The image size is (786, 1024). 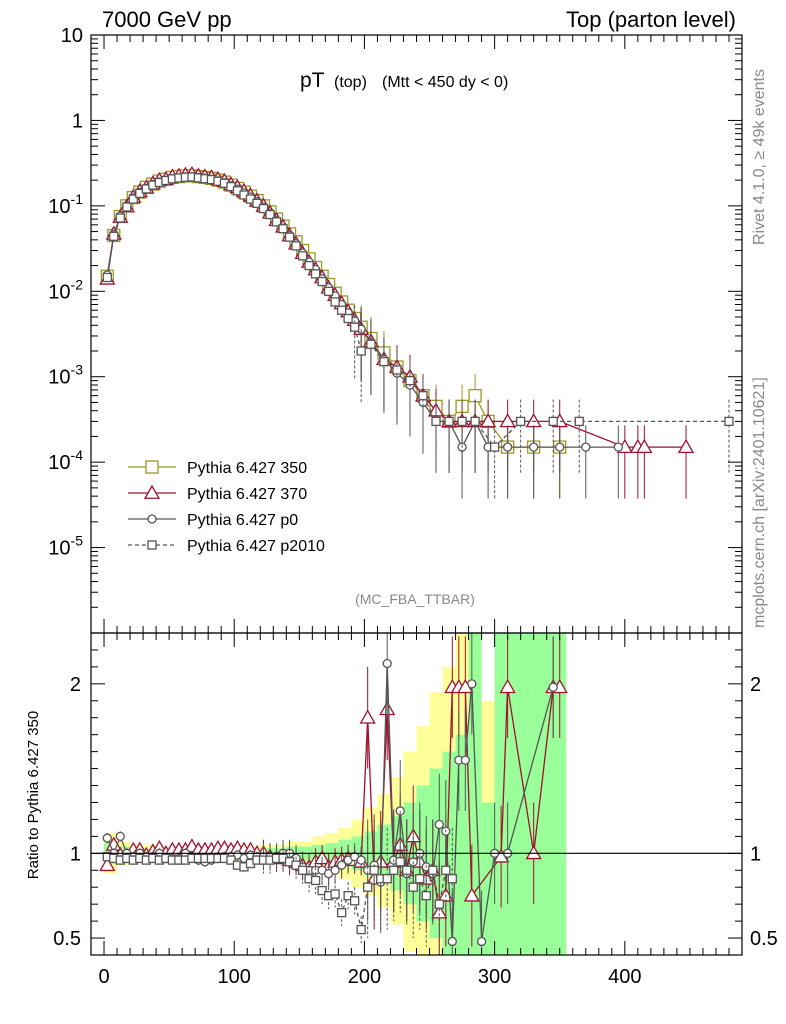 I want to click on legend-label: Pythia 6.427 p2010, so click(x=256, y=546).